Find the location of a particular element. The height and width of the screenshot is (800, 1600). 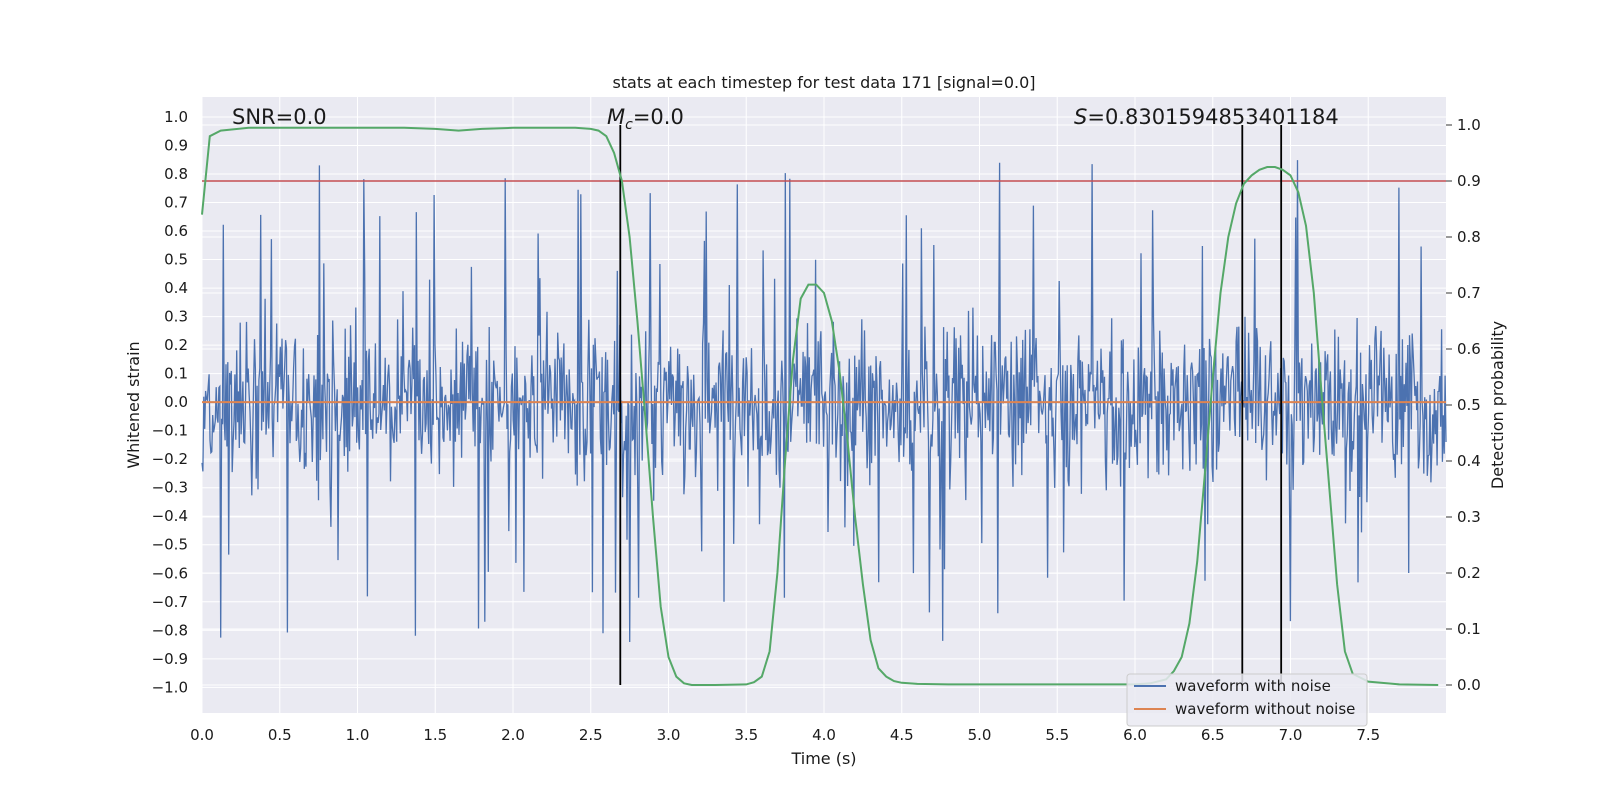

y-tick-label: −0.5 is located at coordinates (170, 545).